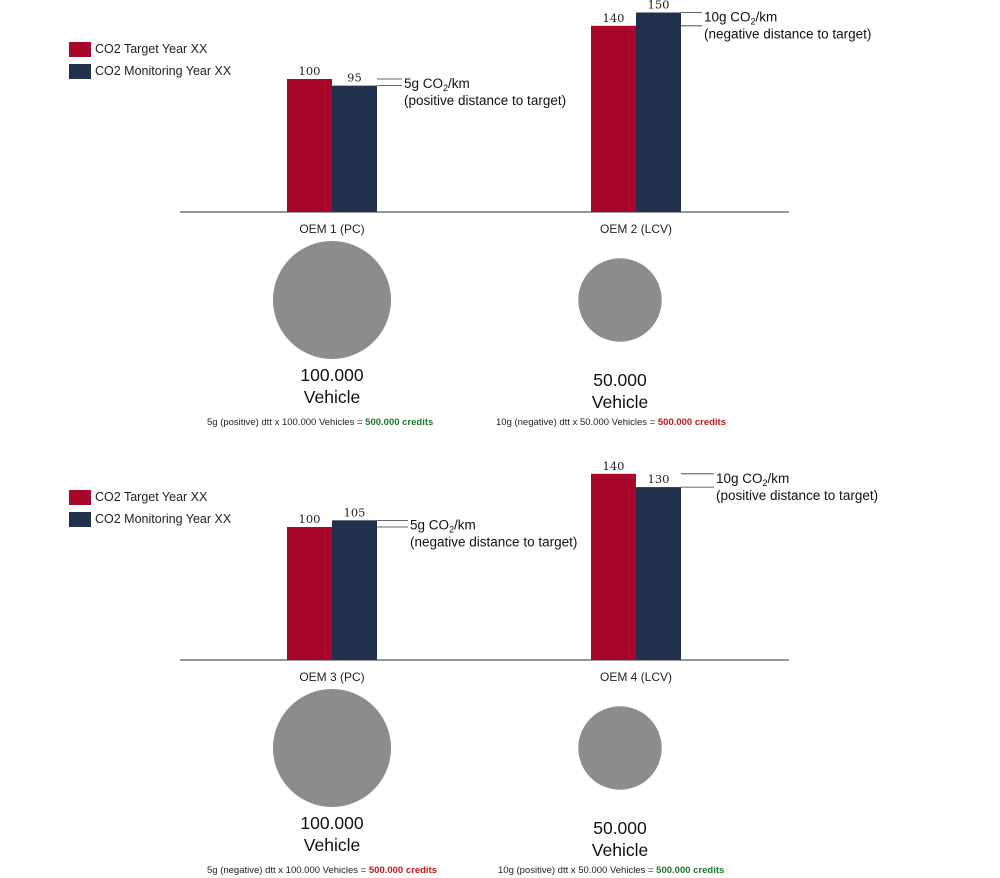 Image resolution: width=1000 pixels, height=878 pixels. Describe the element at coordinates (659, 6) in the screenshot. I see `data-label-monitoring: 150` at that location.